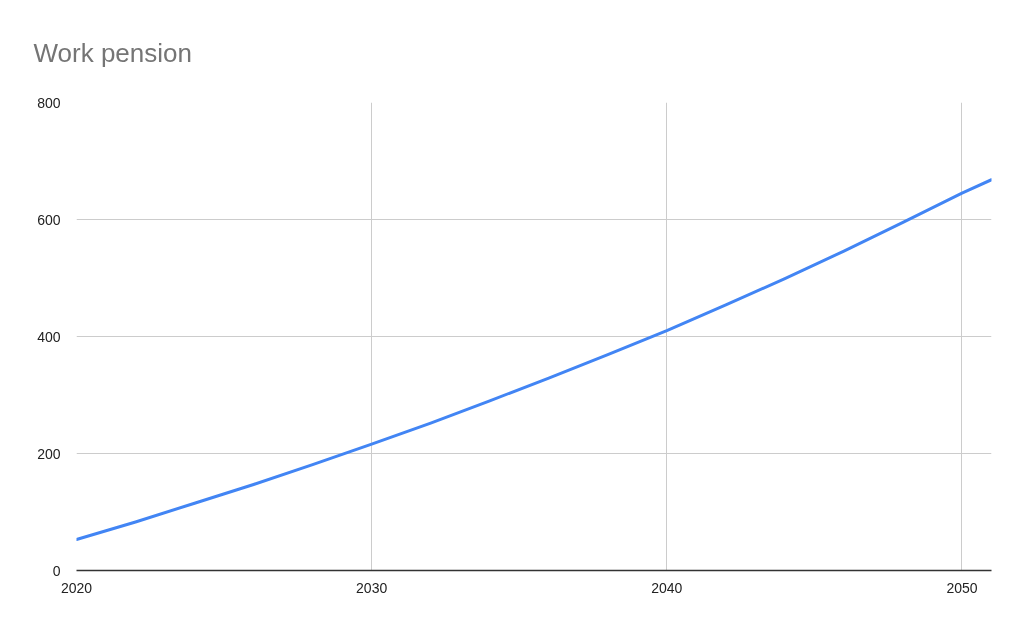  I want to click on x-tick-label: 2020, so click(76, 587).